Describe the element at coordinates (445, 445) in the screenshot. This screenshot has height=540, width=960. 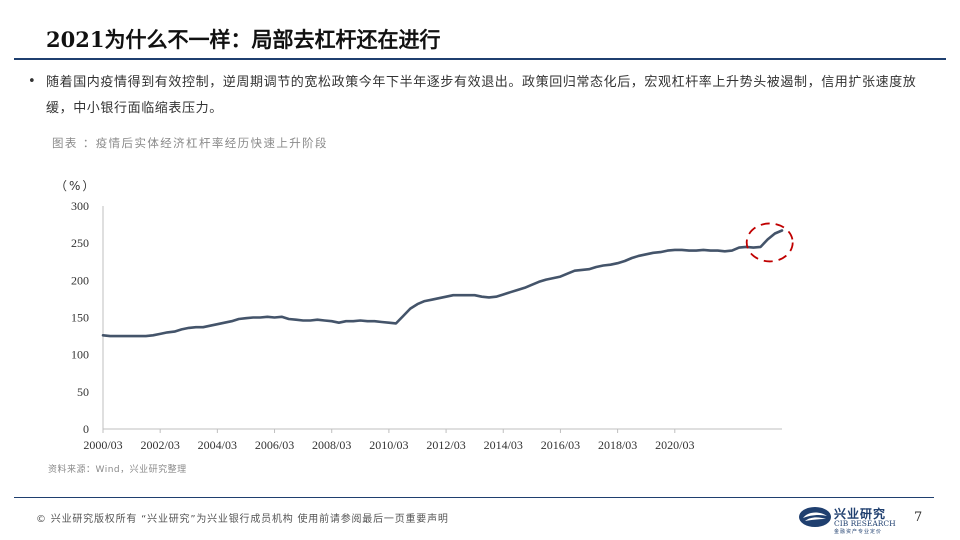
I see `x-tick-label: 2012/03` at that location.